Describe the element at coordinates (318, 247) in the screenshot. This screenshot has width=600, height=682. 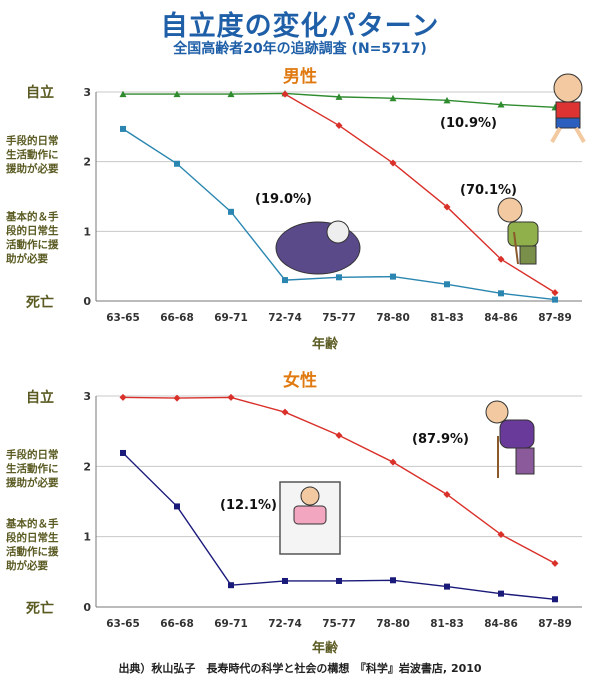
I see `bedridden-person-illustration` at that location.